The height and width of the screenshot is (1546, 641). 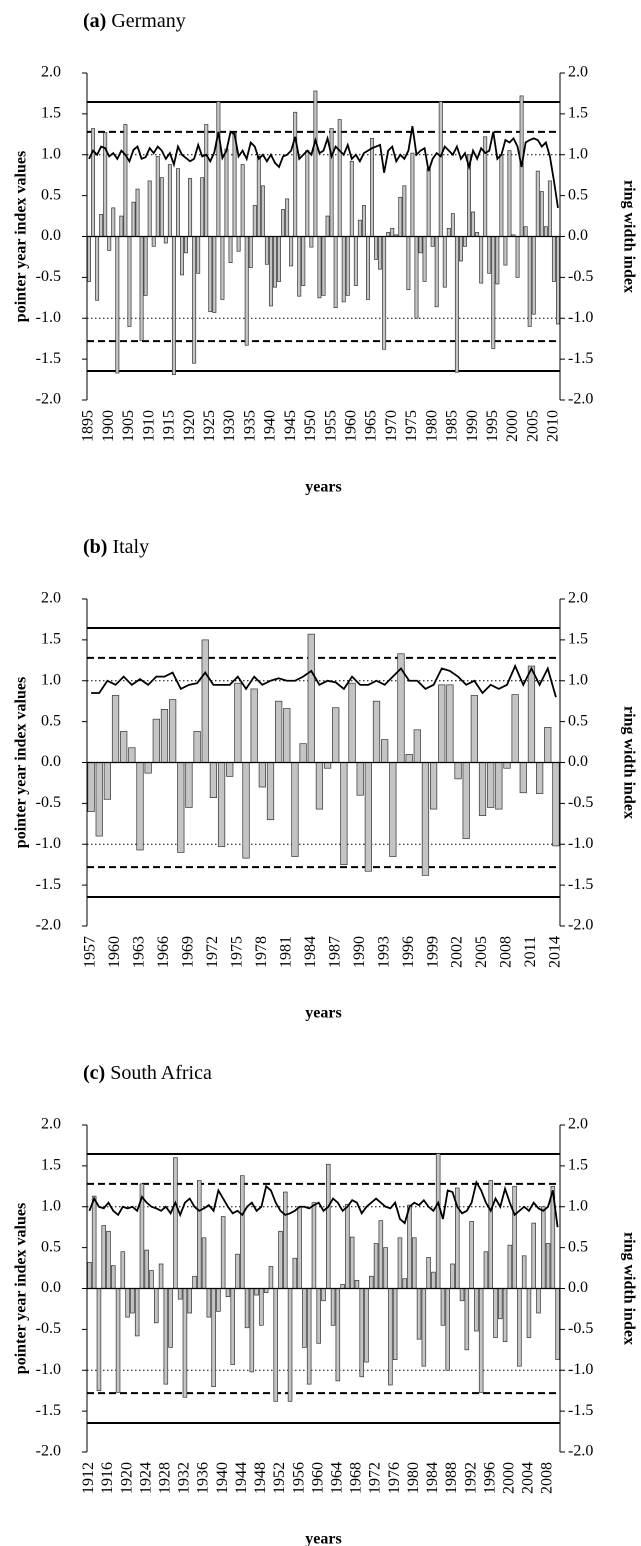 What do you see at coordinates (481, 952) in the screenshot?
I see `x-tick-label: 2005` at bounding box center [481, 952].